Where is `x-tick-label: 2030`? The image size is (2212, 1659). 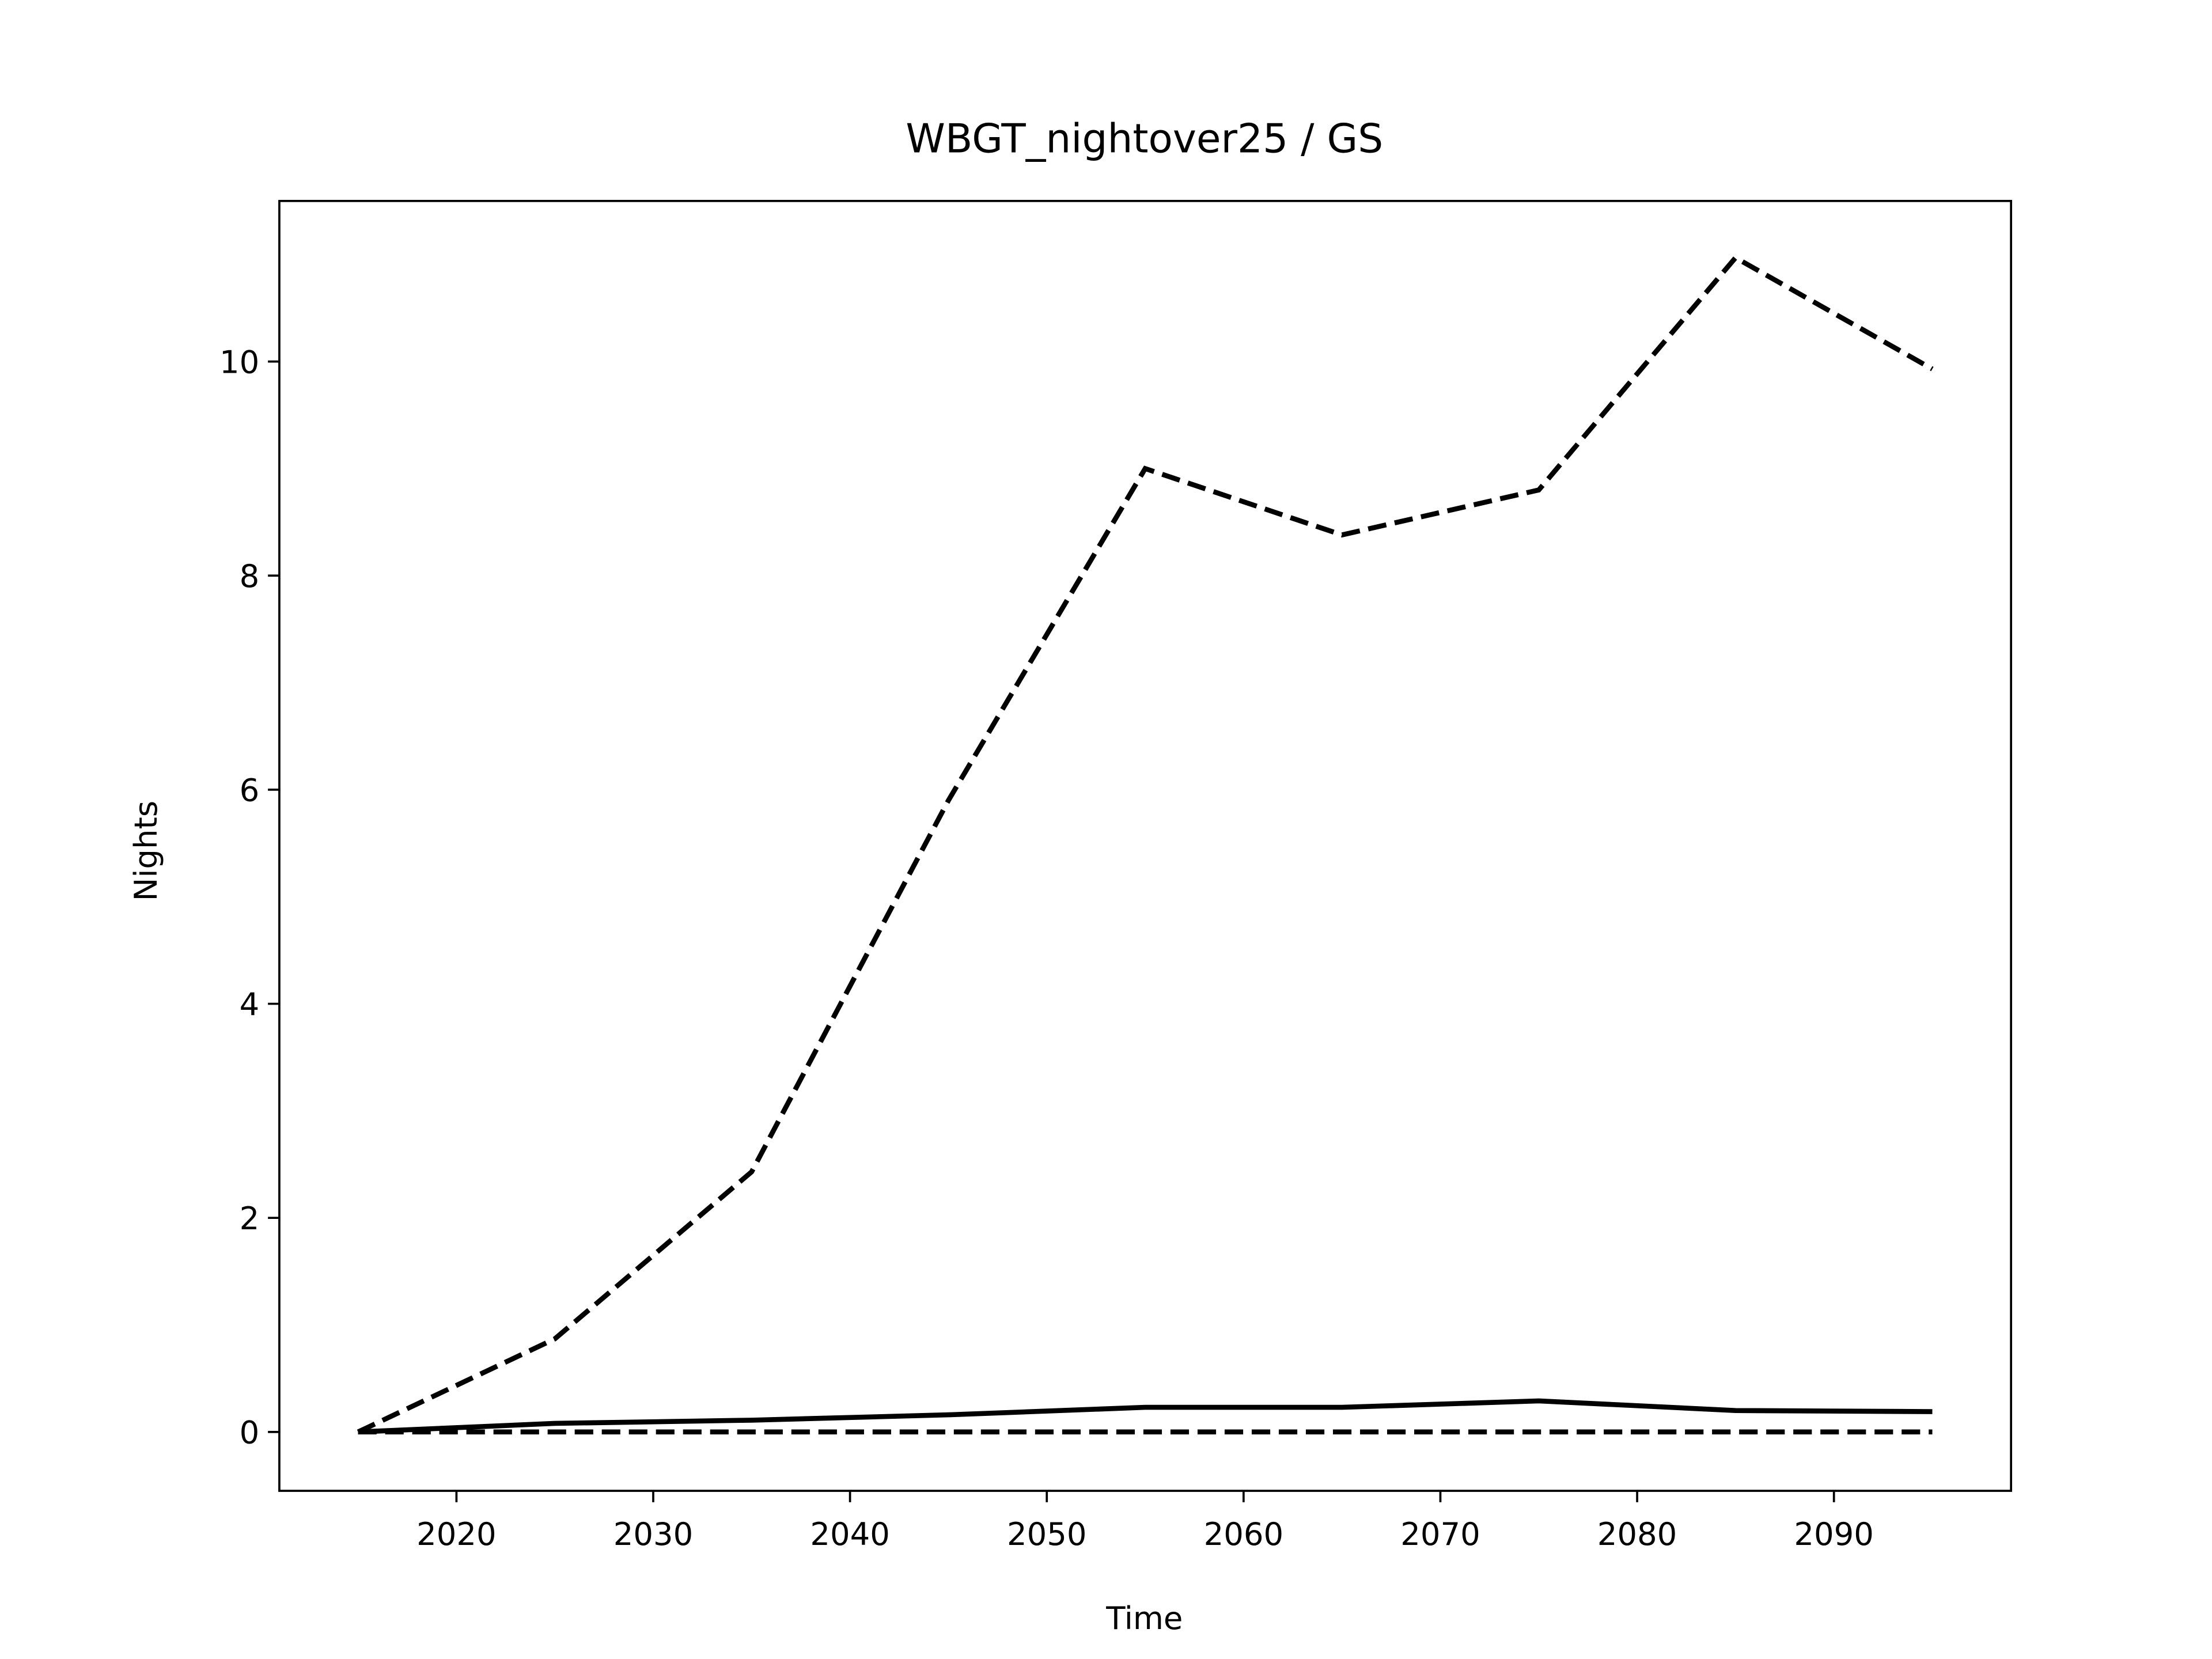
x-tick-label: 2030 is located at coordinates (653, 1534).